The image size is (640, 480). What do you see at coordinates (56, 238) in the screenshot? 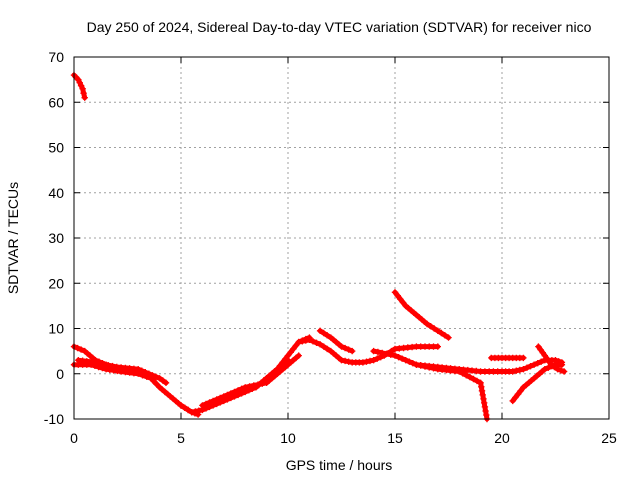
I see `y-tick-label: 30` at bounding box center [56, 238].